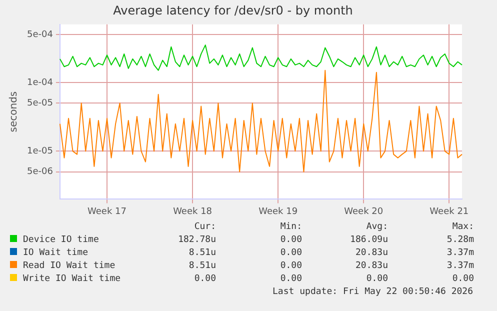 This screenshot has width=497, height=311. Describe the element at coordinates (278, 211) in the screenshot. I see `x-tick-label: Week 19` at that location.